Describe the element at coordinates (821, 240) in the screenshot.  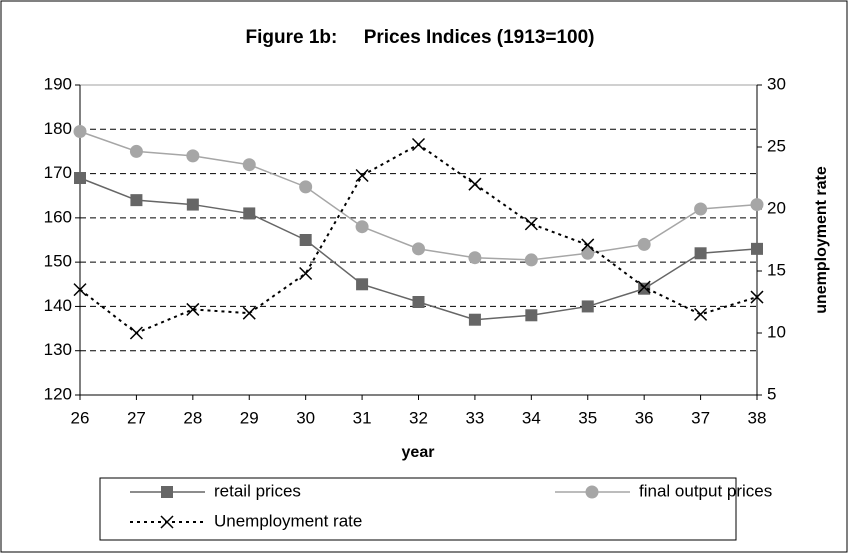
I see `y2-axis-title: unemployment rate` at that location.